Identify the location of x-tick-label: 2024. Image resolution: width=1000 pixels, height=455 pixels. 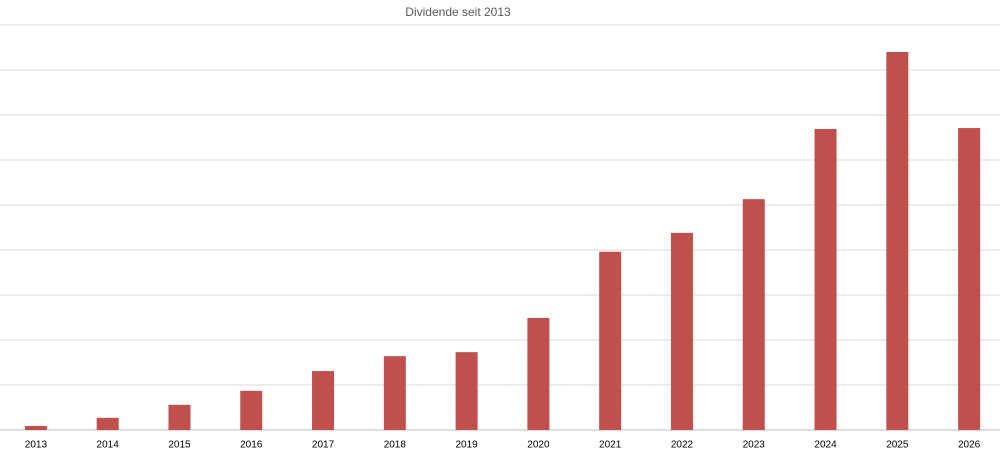
(825, 445).